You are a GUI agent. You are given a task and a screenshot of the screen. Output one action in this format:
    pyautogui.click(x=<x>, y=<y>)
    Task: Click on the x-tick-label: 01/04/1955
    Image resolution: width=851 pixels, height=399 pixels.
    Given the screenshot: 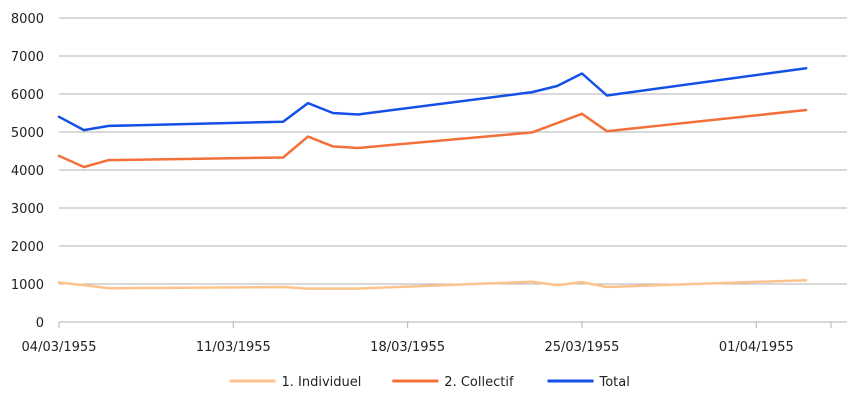 What is the action you would take?
    pyautogui.click(x=756, y=347)
    